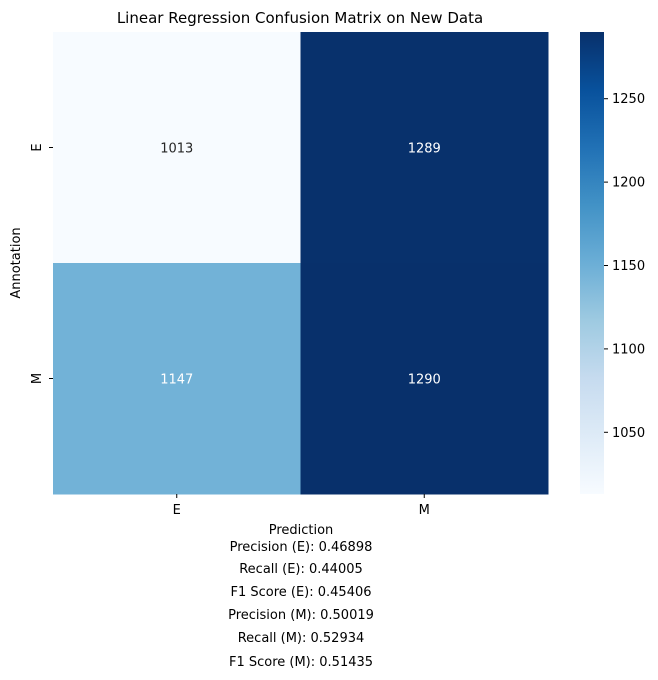 Image resolution: width=658 pixels, height=680 pixels. What do you see at coordinates (592, 263) in the screenshot?
I see `colorbar` at bounding box center [592, 263].